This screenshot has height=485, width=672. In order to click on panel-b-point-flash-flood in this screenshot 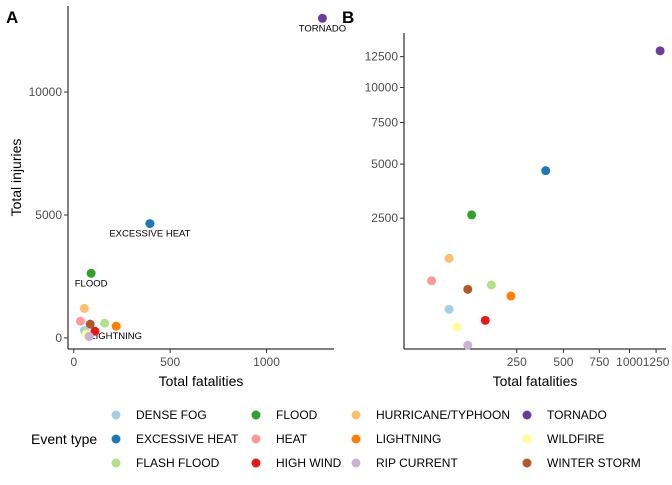, I will do `click(491, 285)`.